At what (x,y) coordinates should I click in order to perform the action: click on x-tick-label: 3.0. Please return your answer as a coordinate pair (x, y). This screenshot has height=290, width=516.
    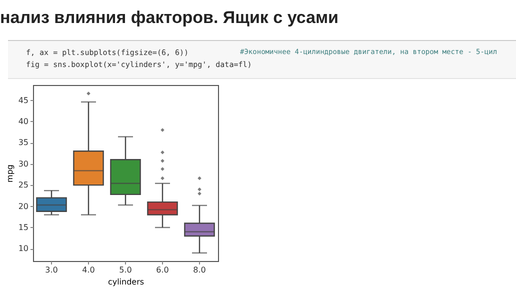
    Looking at the image, I should click on (51, 270).